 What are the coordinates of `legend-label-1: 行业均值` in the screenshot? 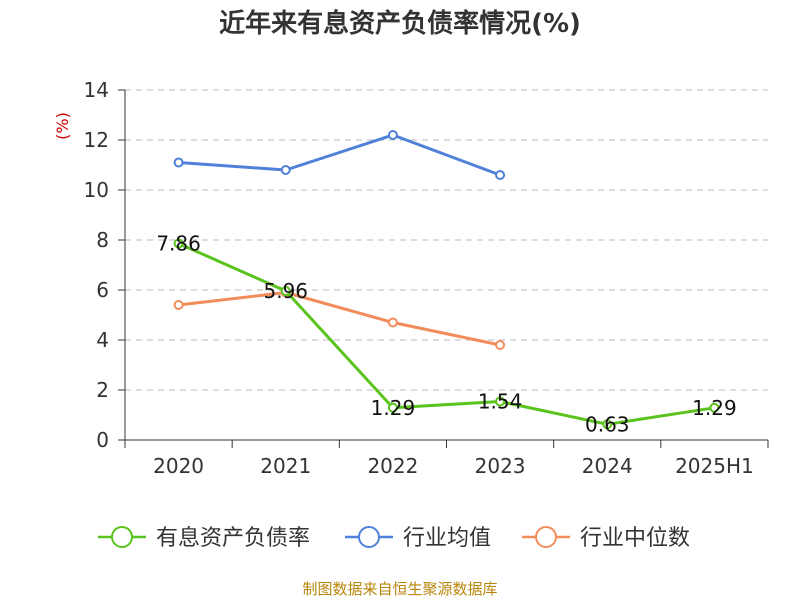 It's located at (447, 538).